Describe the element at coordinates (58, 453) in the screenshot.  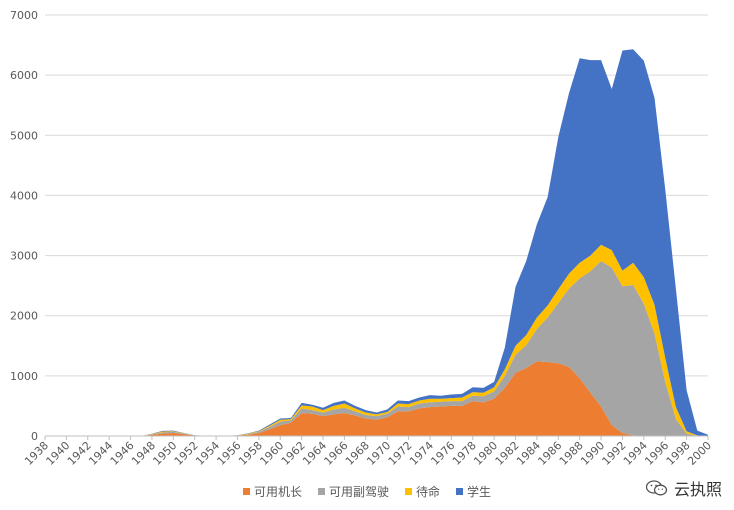
I see `x-tick-label: 1940` at that location.